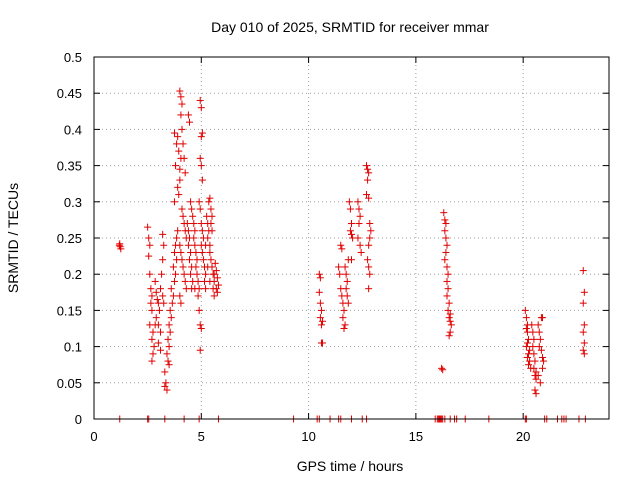 The image size is (640, 480). Describe the element at coordinates (69, 383) in the screenshot. I see `y-tick-label: 0.05` at that location.